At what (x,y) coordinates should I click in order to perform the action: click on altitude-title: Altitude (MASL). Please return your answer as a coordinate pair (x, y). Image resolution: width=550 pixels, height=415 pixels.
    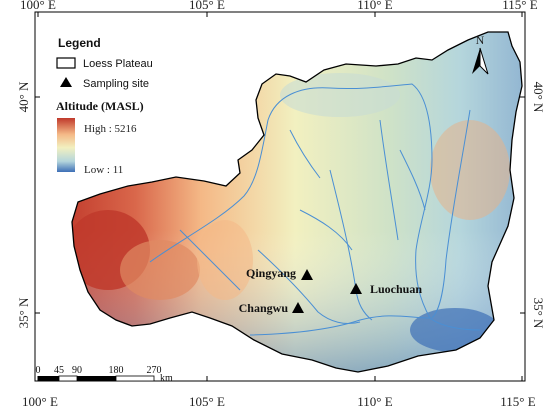
    Looking at the image, I should click on (100, 106).